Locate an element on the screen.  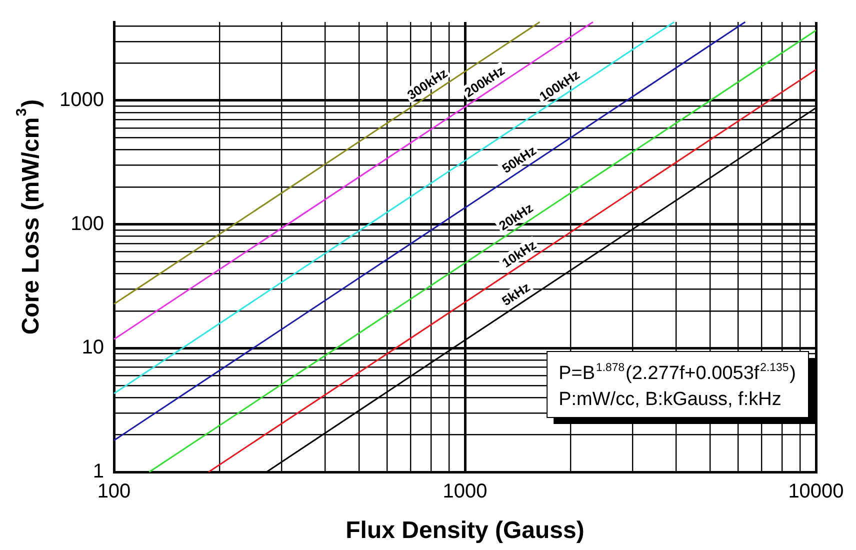
x-tick-label: 1000 is located at coordinates (465, 491).